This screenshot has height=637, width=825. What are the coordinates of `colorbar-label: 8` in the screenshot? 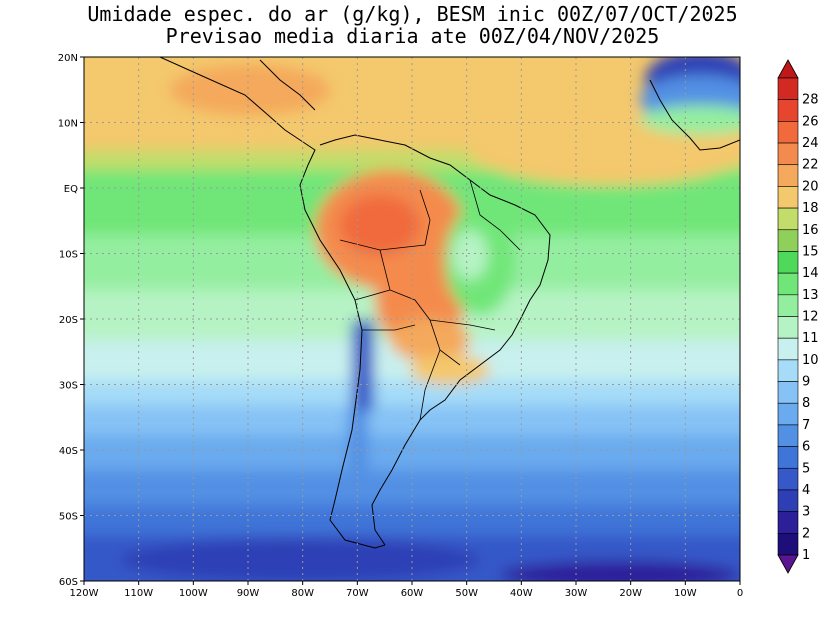 It's located at (806, 403).